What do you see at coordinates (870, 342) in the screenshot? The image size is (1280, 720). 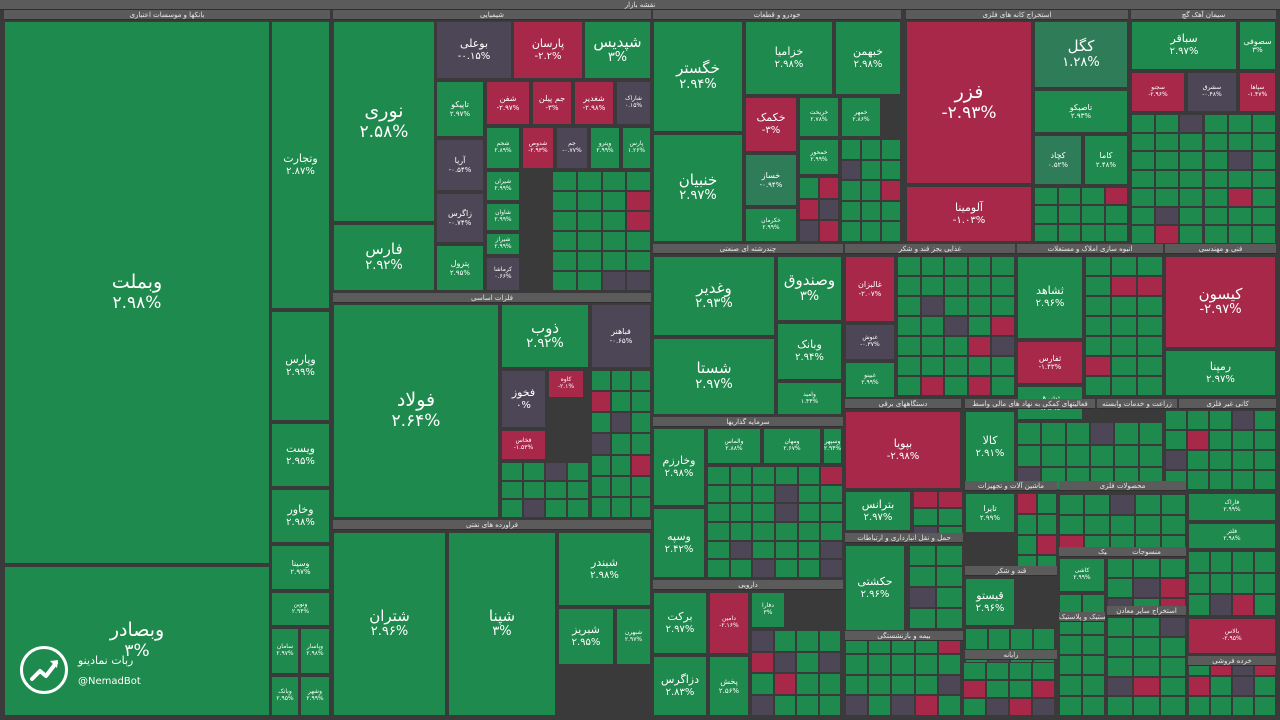 I see `stock-tile: غنوش -۰.۳۷%` at bounding box center [870, 342].